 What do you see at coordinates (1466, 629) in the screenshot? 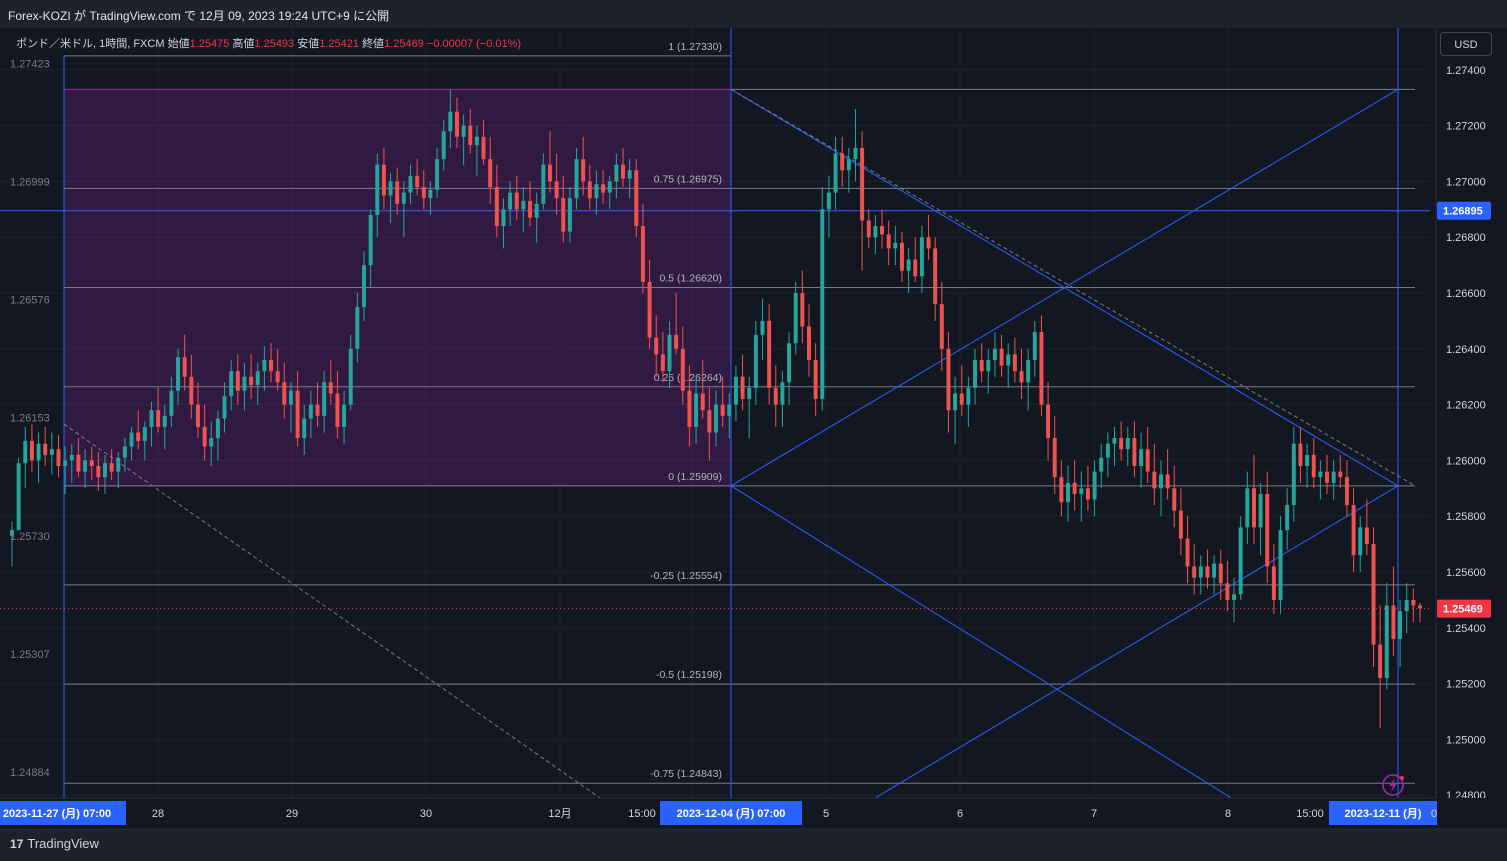
I see `right-scale-tick: 1.25400` at bounding box center [1466, 629].